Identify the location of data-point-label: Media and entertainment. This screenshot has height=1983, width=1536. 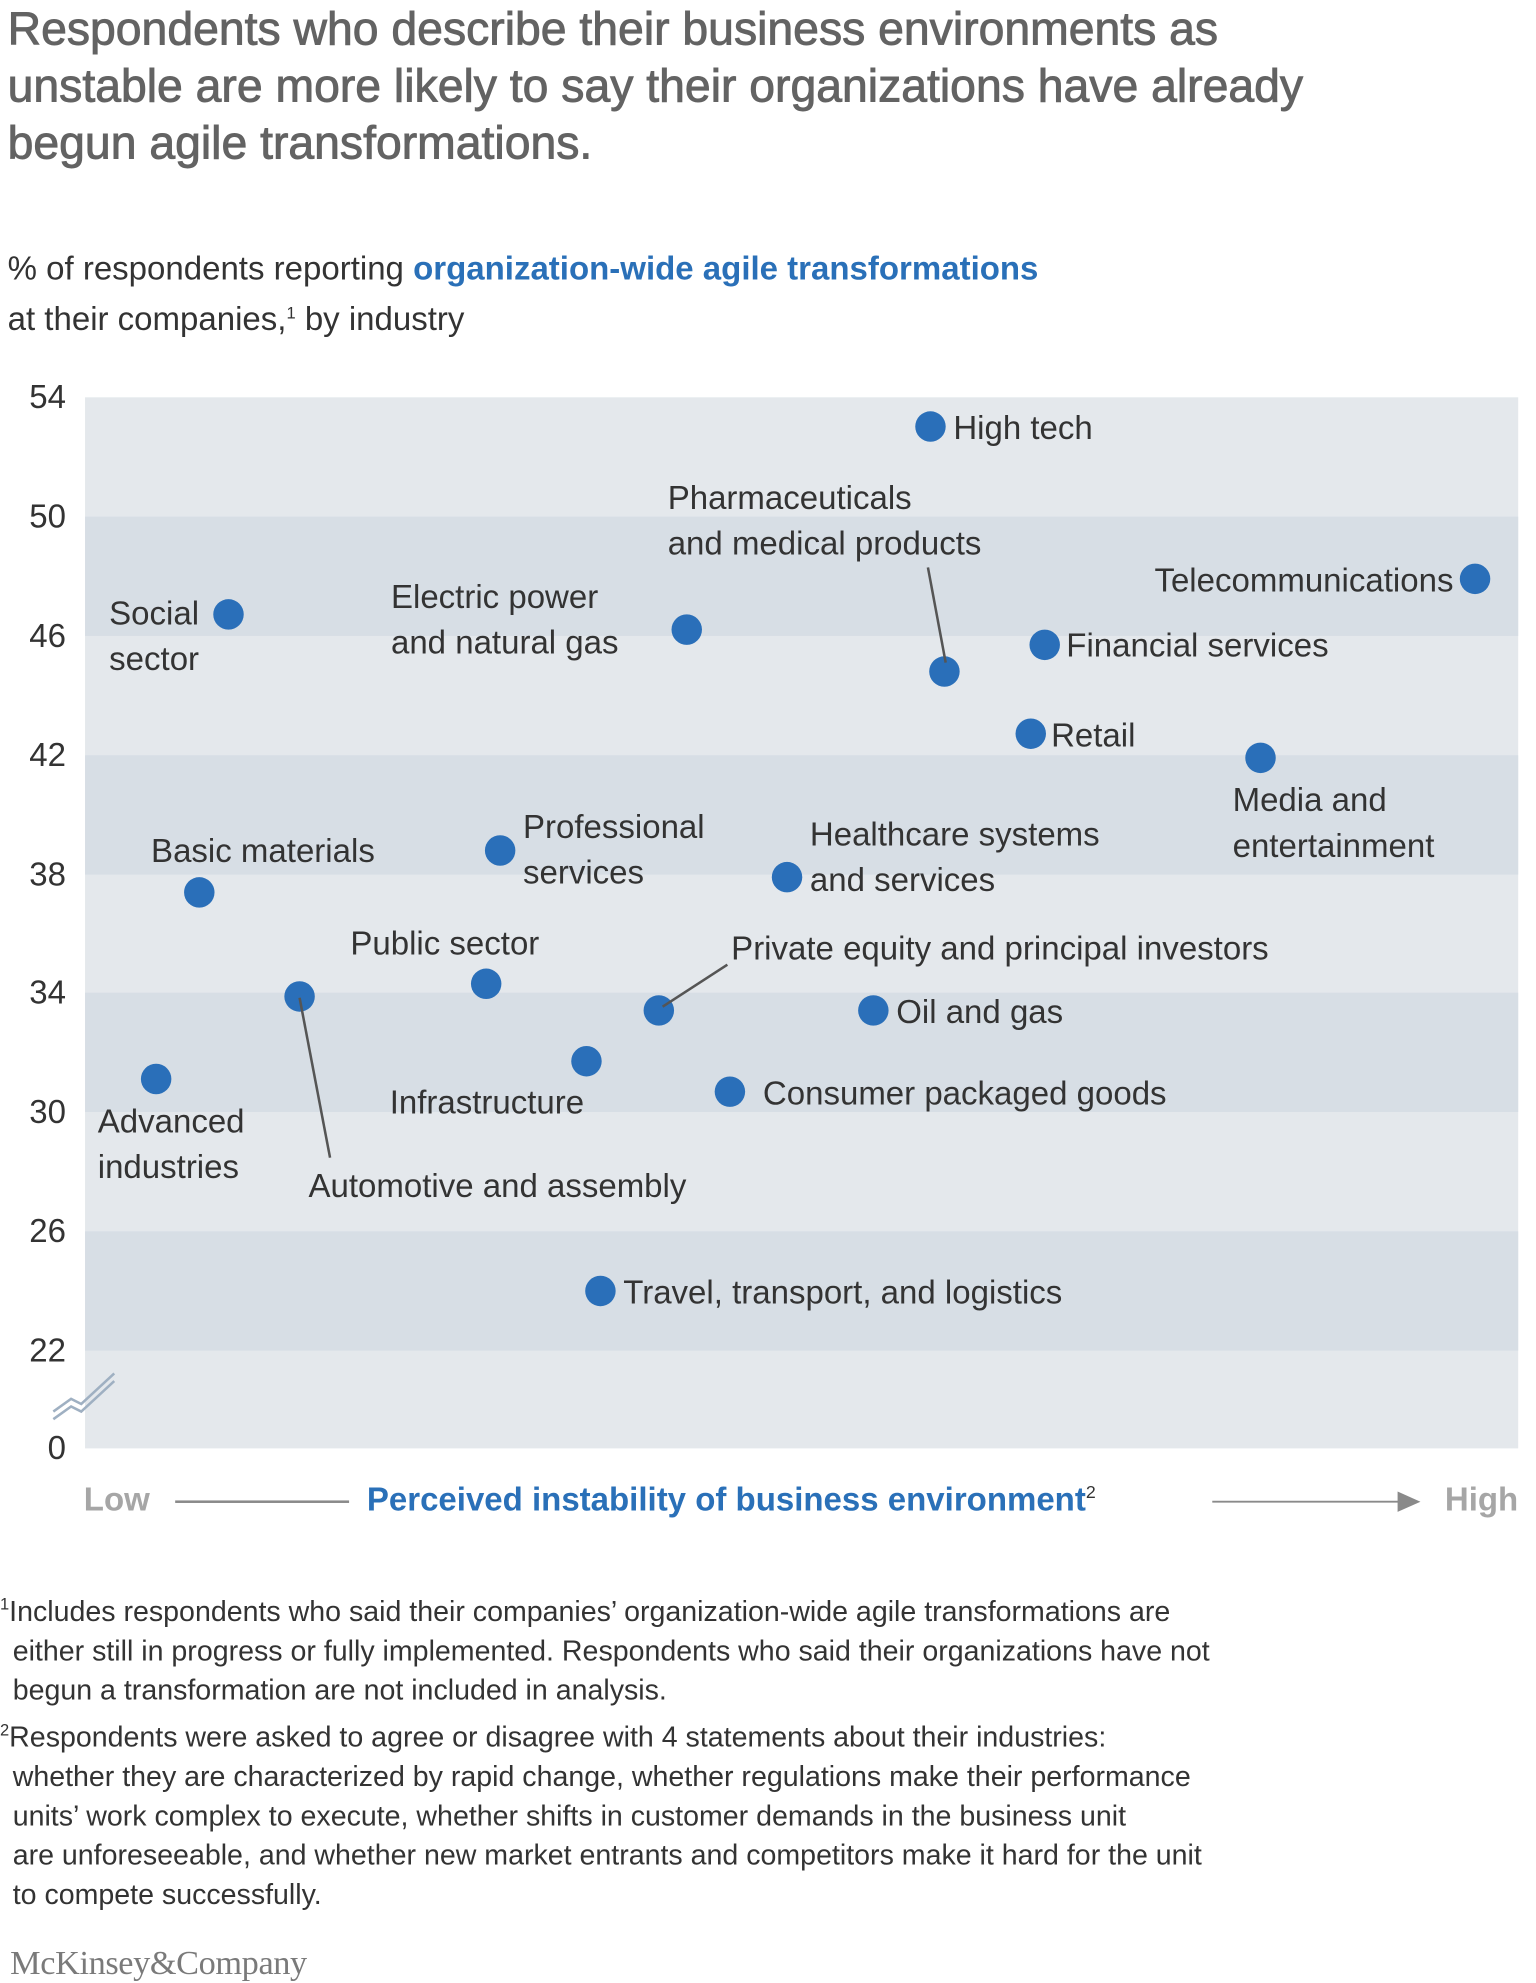
(1333, 822).